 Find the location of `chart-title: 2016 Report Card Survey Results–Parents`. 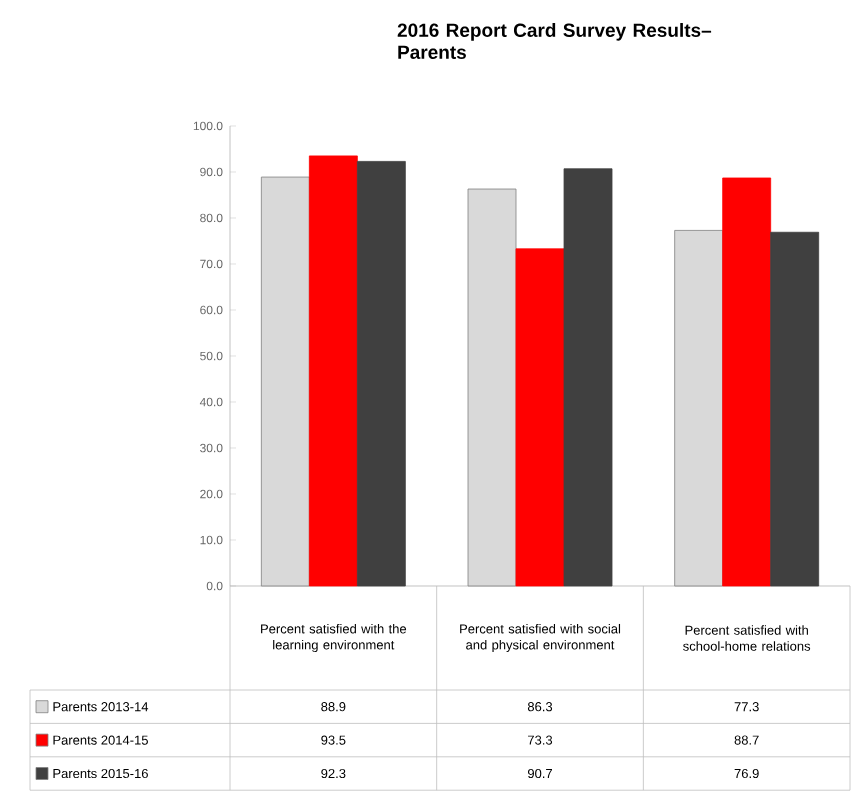

chart-title: 2016 Report Card Survey Results–Parents is located at coordinates (554, 41).